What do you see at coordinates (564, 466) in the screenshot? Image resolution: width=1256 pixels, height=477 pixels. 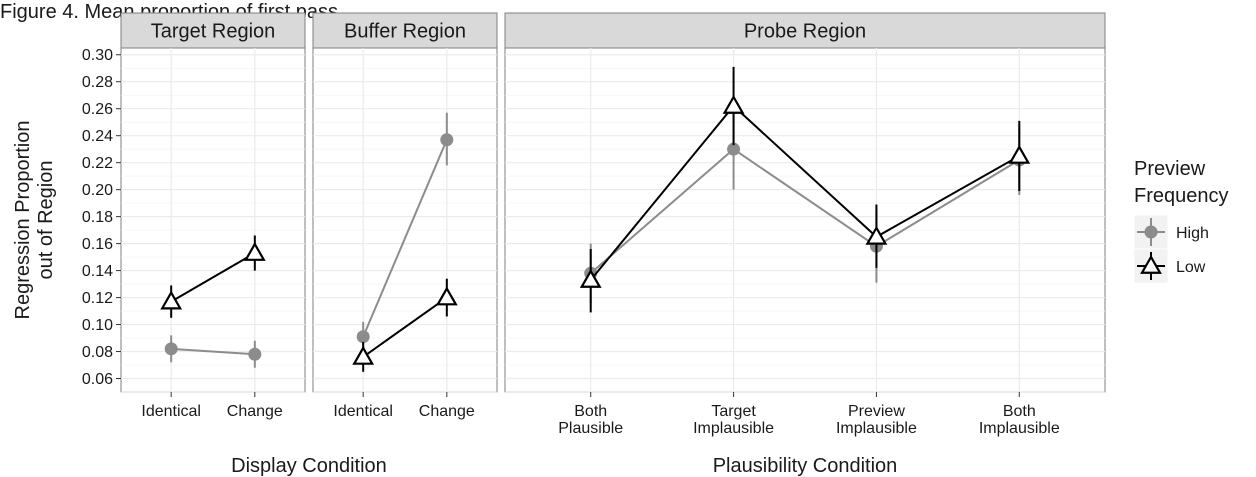 I see `x-axis-titles: Display Condition Plausibility Condition` at bounding box center [564, 466].